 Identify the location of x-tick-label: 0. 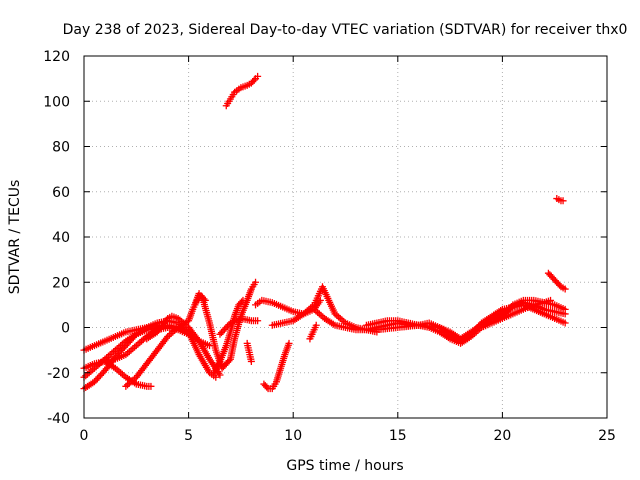
(84, 436).